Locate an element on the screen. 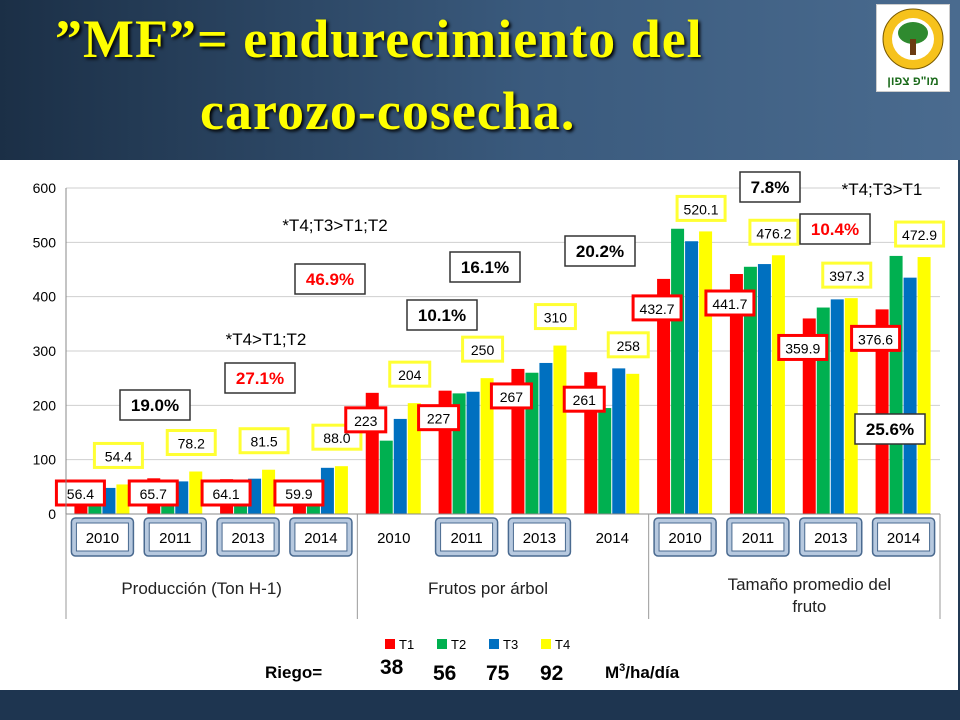 The image size is (960, 720). data-label-t4: 258 is located at coordinates (629, 346).